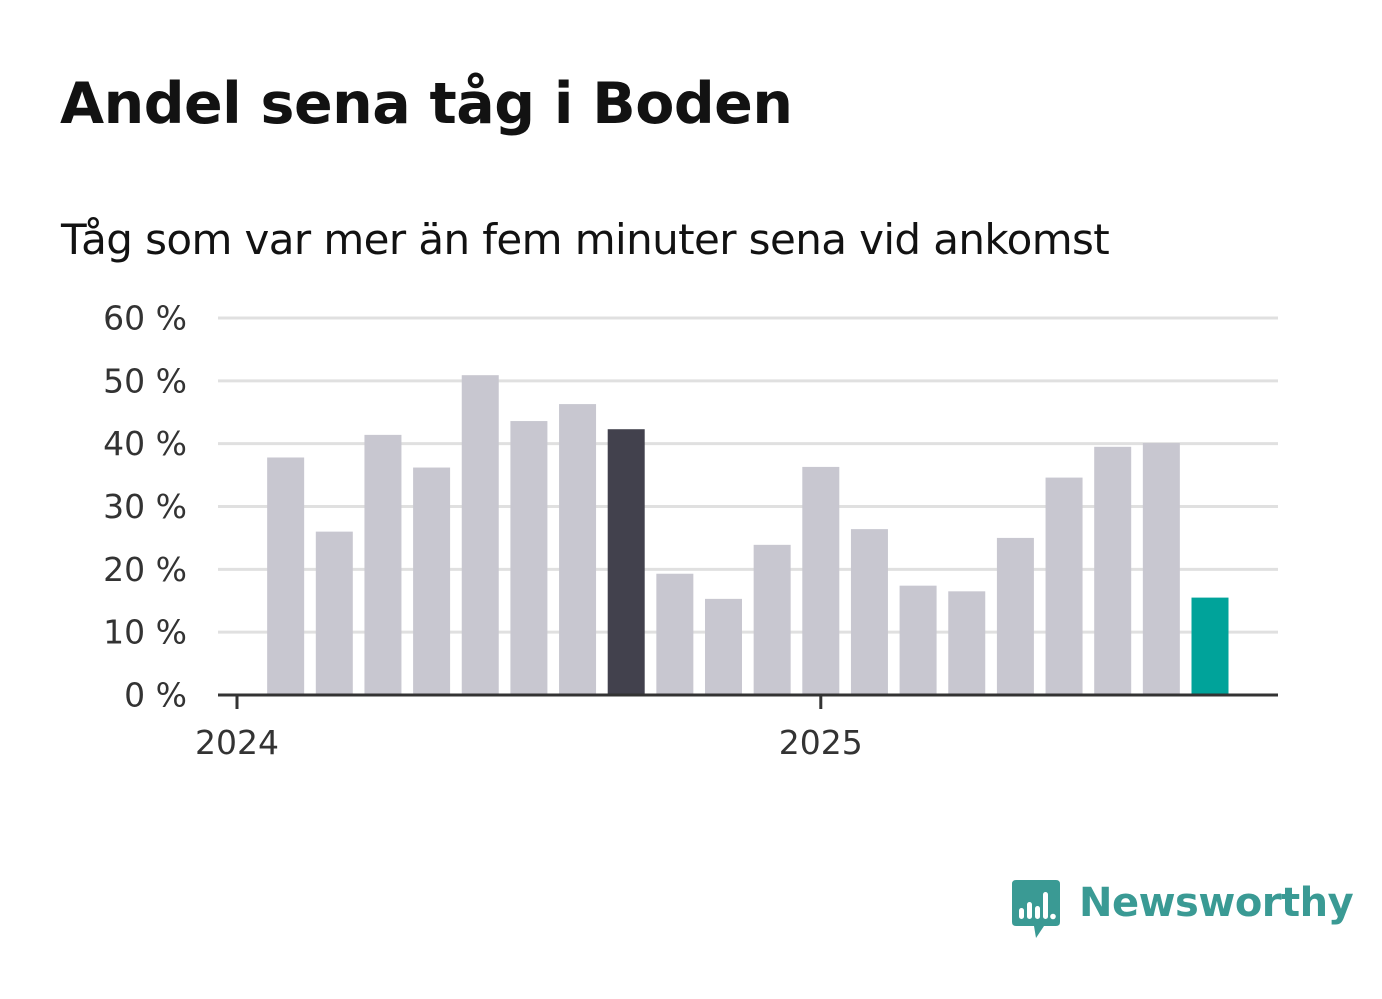 The height and width of the screenshot is (999, 1382). What do you see at coordinates (426, 104) in the screenshot?
I see `chart-title: Andel sena tåg i Boden` at bounding box center [426, 104].